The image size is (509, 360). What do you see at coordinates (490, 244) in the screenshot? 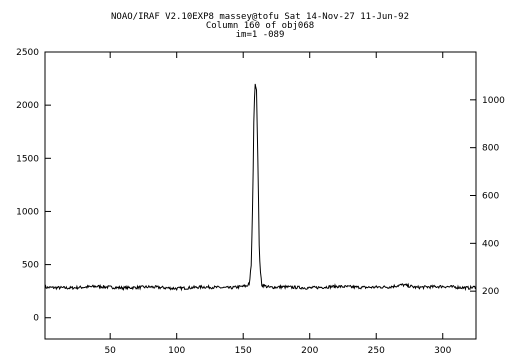
I see `y2-tick-label: 400` at bounding box center [490, 244].